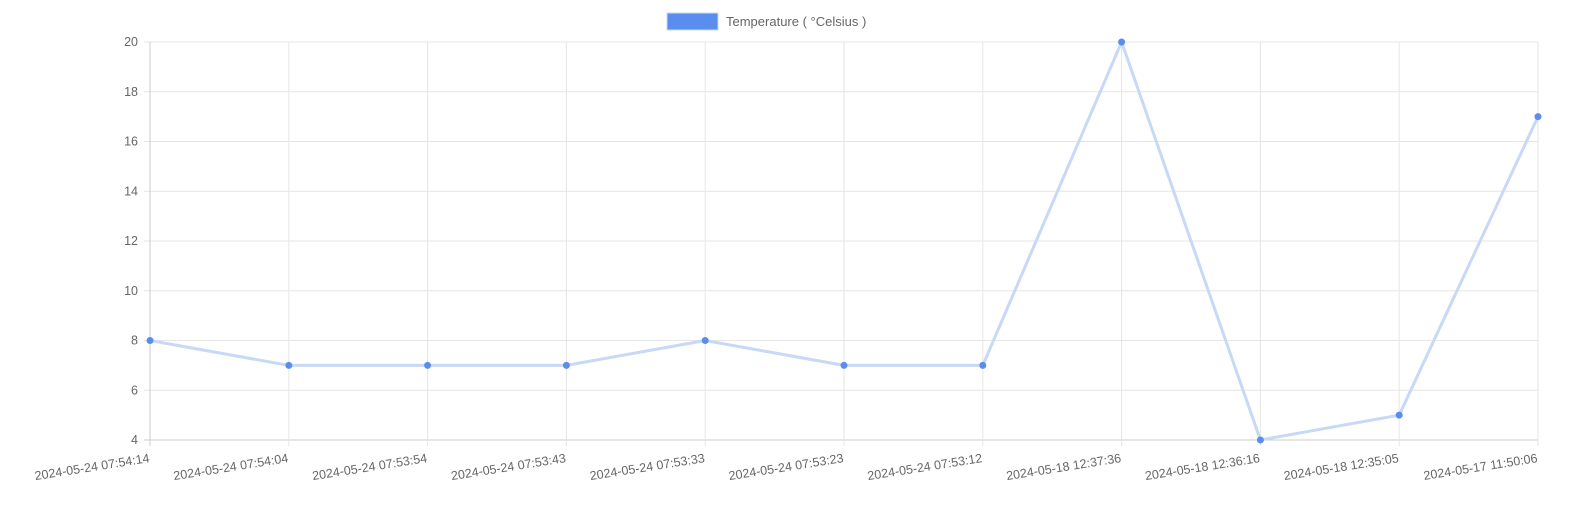  Describe the element at coordinates (92, 467) in the screenshot. I see `x-tick-label: 2024-05-24 07:54:14` at that location.